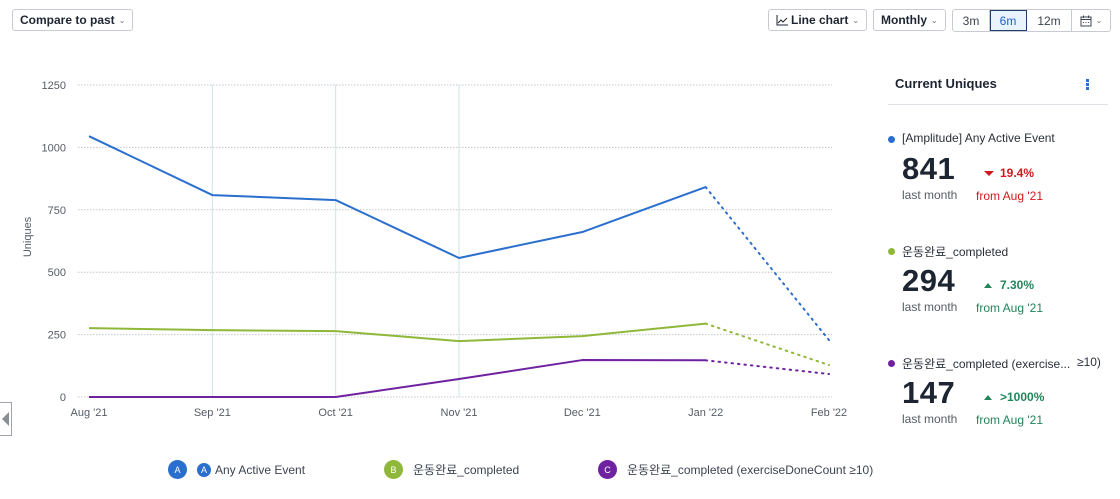 This screenshot has width=1120, height=499. Describe the element at coordinates (929, 168) in the screenshot. I see `metric-value: 841` at that location.